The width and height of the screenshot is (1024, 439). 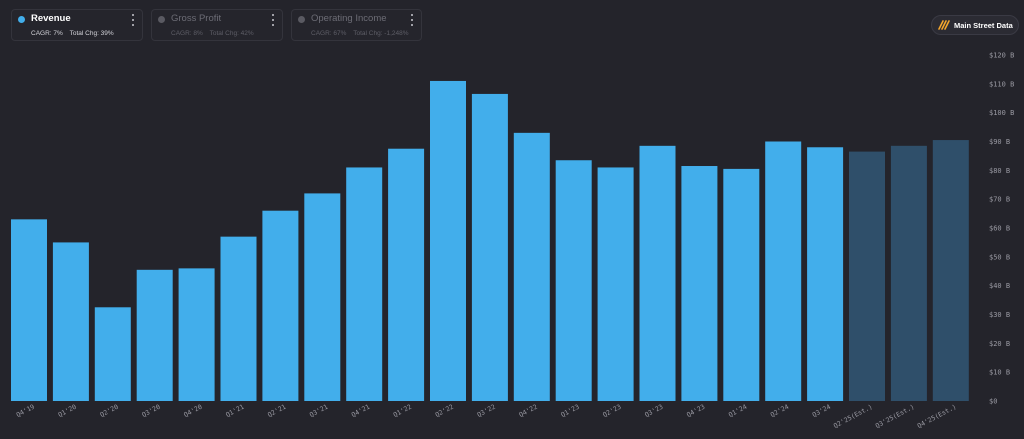 I want to click on legend-title-operating-income: Operating Income, so click(x=349, y=18).